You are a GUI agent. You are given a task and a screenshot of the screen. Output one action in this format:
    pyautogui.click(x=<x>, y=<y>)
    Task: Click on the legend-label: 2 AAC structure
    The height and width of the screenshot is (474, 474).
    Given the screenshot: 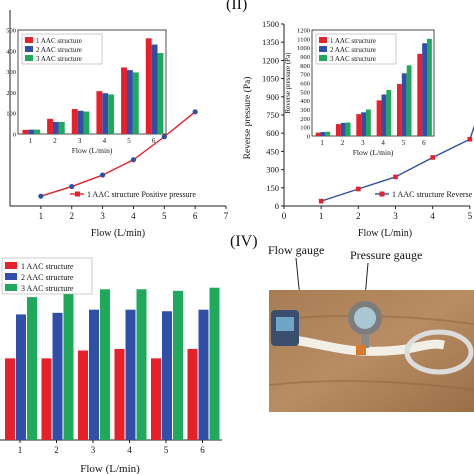 What is the action you would take?
    pyautogui.click(x=47, y=277)
    